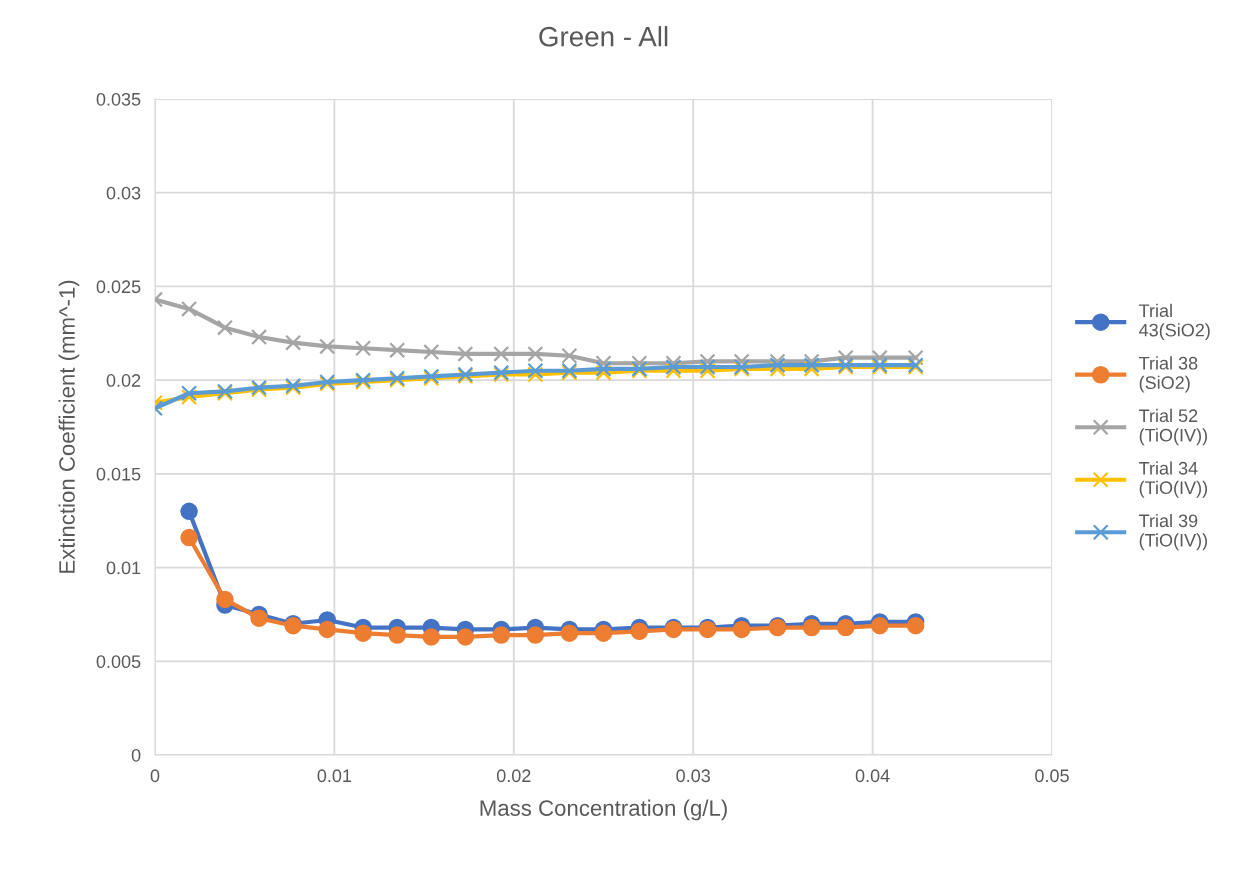 The width and height of the screenshot is (1247, 877). Describe the element at coordinates (136, 755) in the screenshot. I see `y-tick-label: 0` at that location.